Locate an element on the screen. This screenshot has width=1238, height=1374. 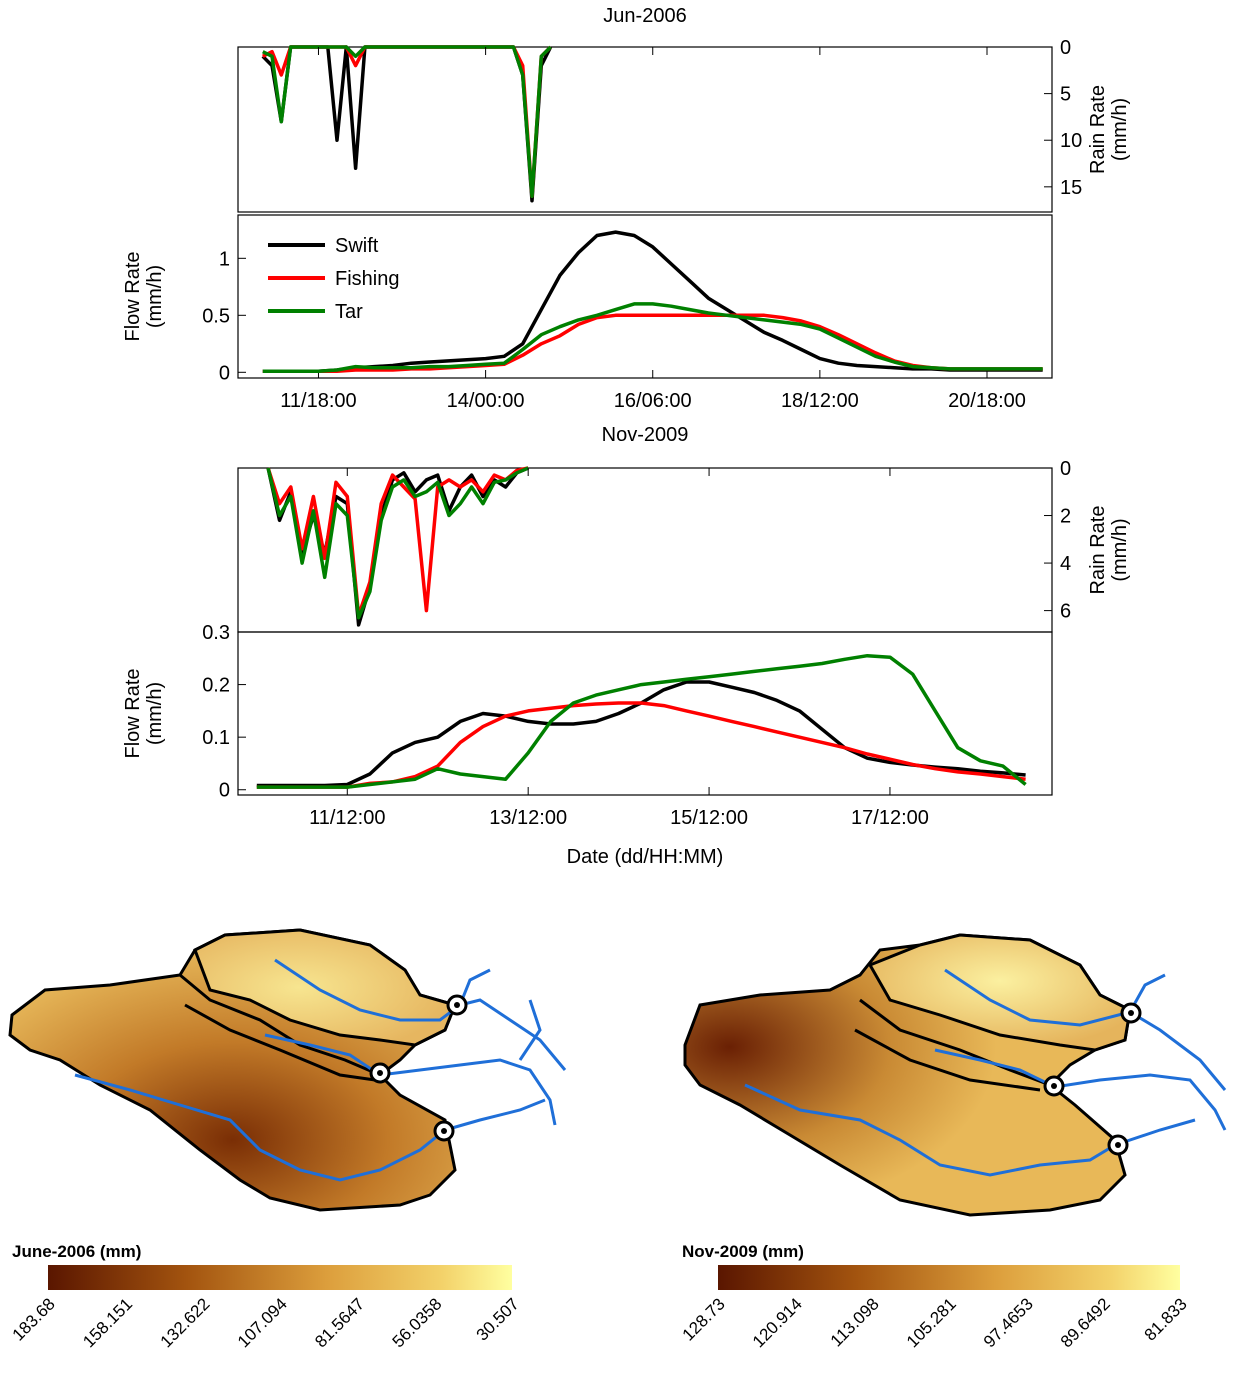
y-tick-label: 10 is located at coordinates (1071, 141).